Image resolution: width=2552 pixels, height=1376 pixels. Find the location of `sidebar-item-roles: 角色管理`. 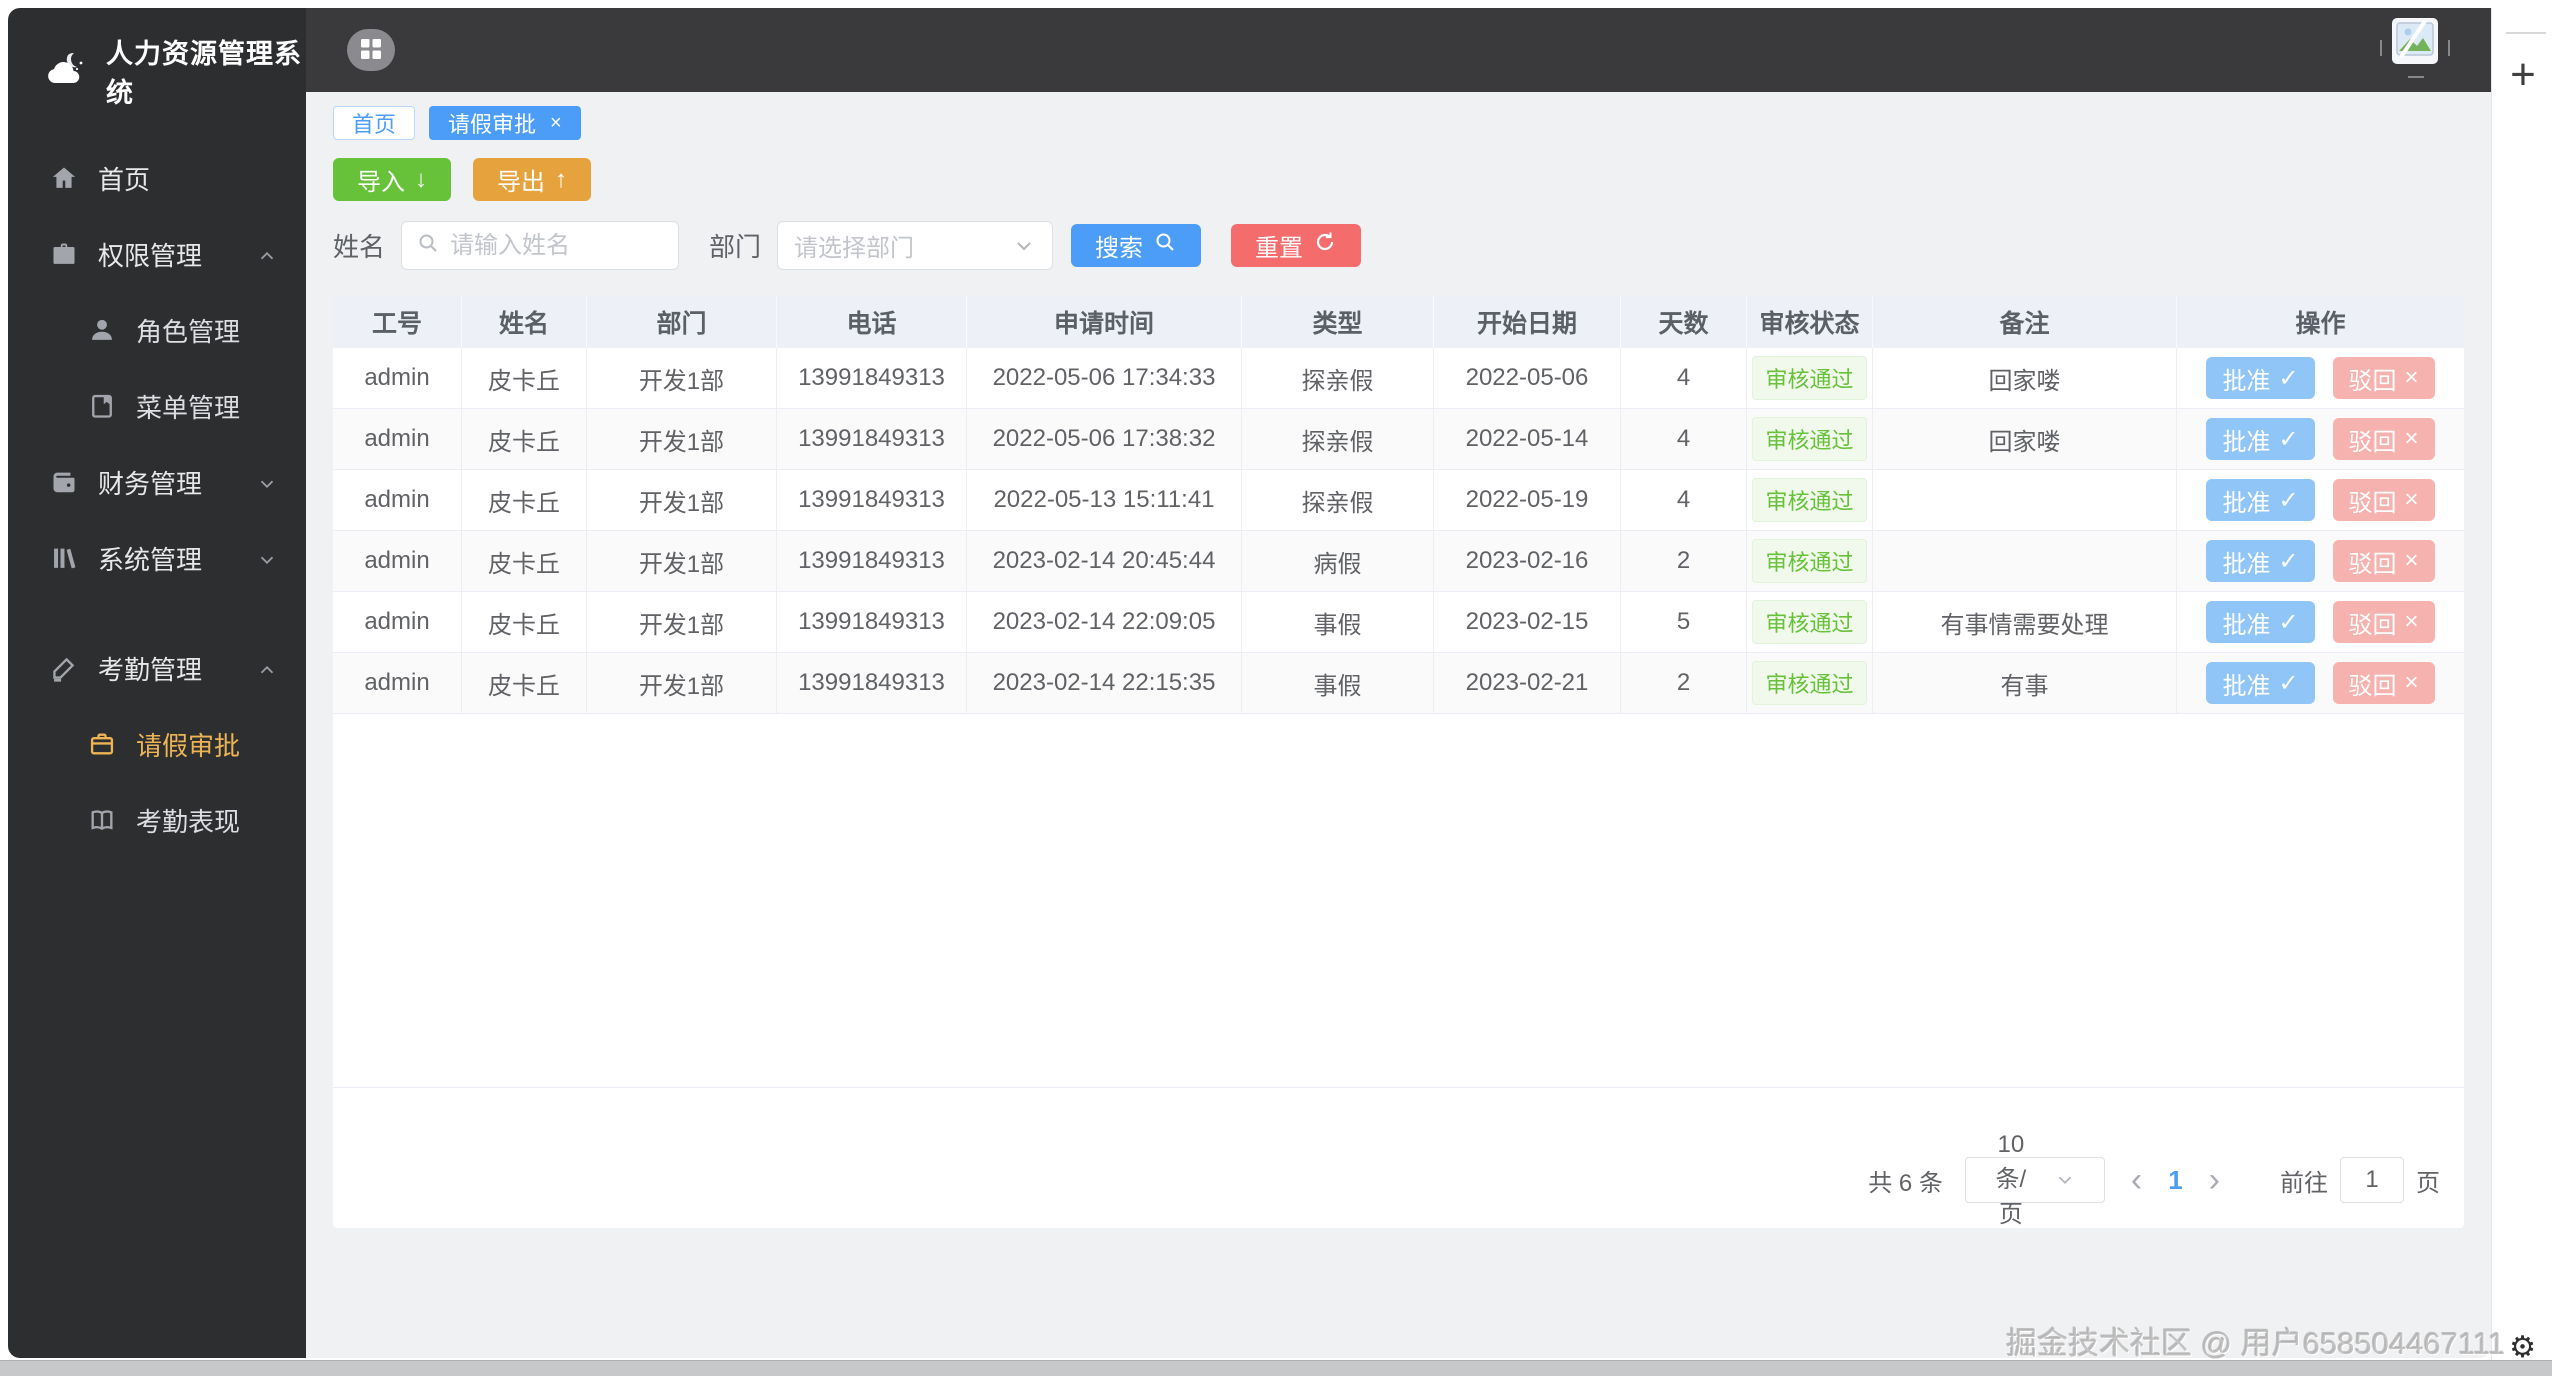

sidebar-item-roles: 角色管理 is located at coordinates (157, 330).